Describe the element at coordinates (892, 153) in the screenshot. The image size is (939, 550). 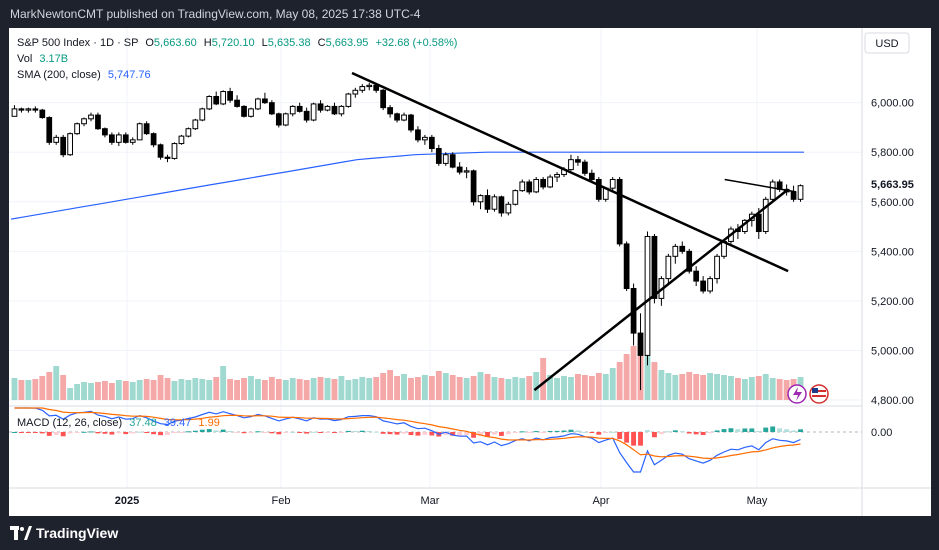
I see `price-tick-label: 5,800.00` at that location.